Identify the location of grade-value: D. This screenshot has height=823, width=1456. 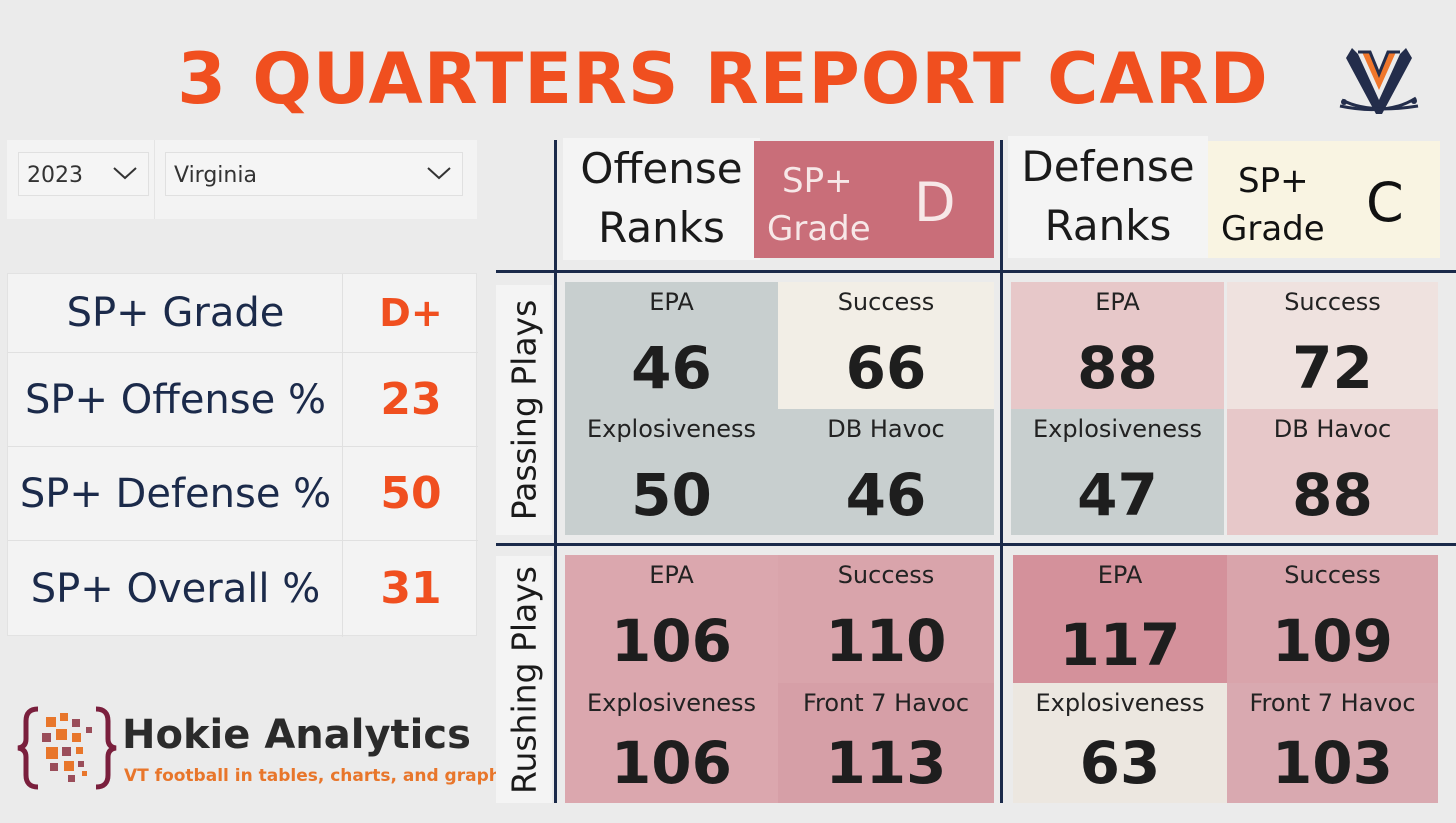
(935, 202).